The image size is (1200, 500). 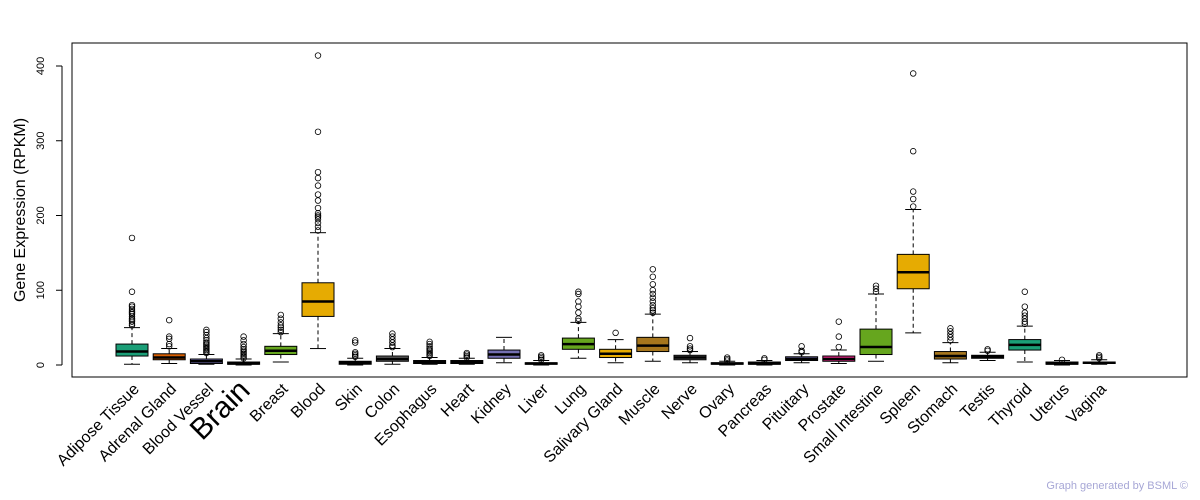 I want to click on y-tick-label: 300, so click(x=41, y=141).